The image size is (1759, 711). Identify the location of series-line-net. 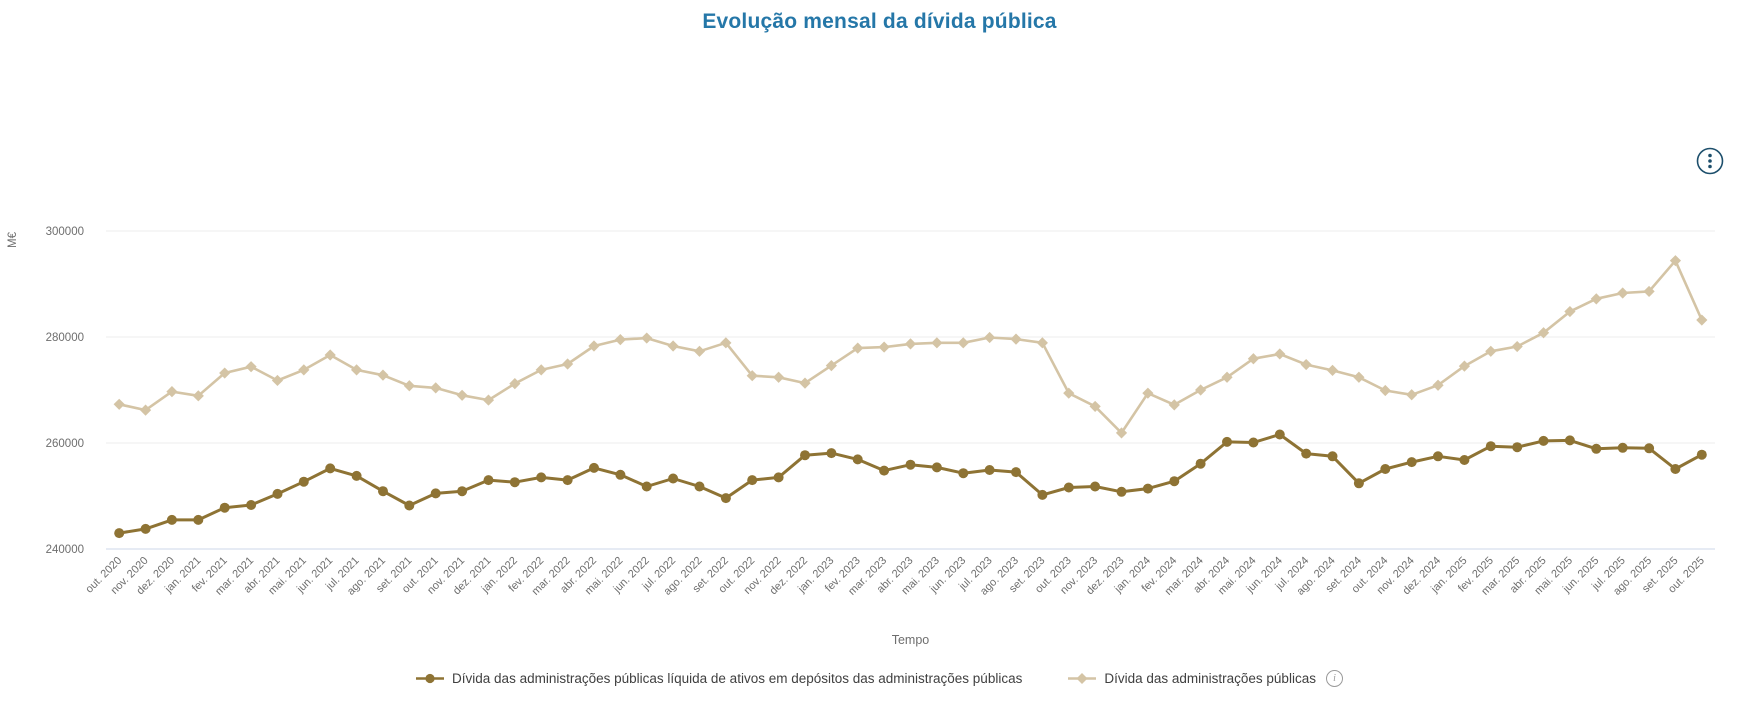
(910, 484).